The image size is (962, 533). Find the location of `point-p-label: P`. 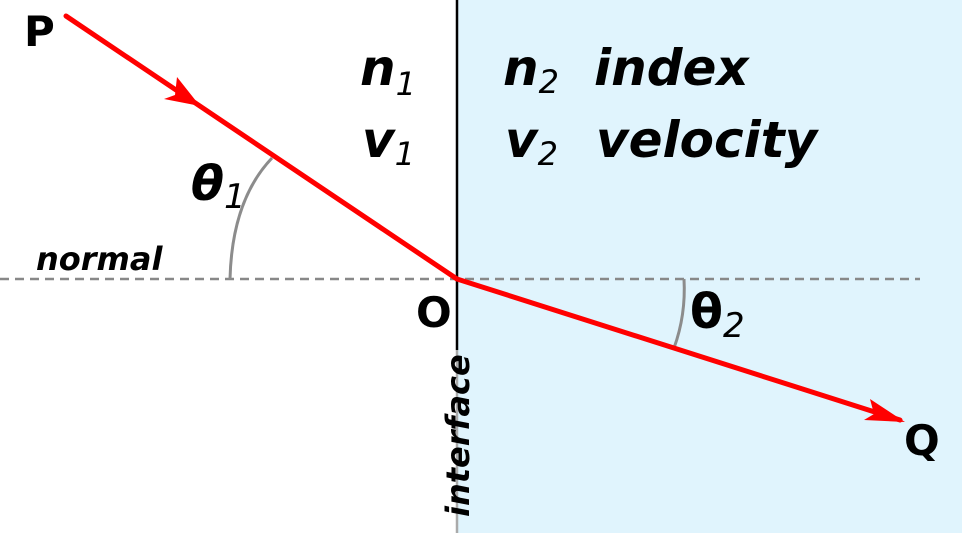

point-p-label: P is located at coordinates (39, 31).